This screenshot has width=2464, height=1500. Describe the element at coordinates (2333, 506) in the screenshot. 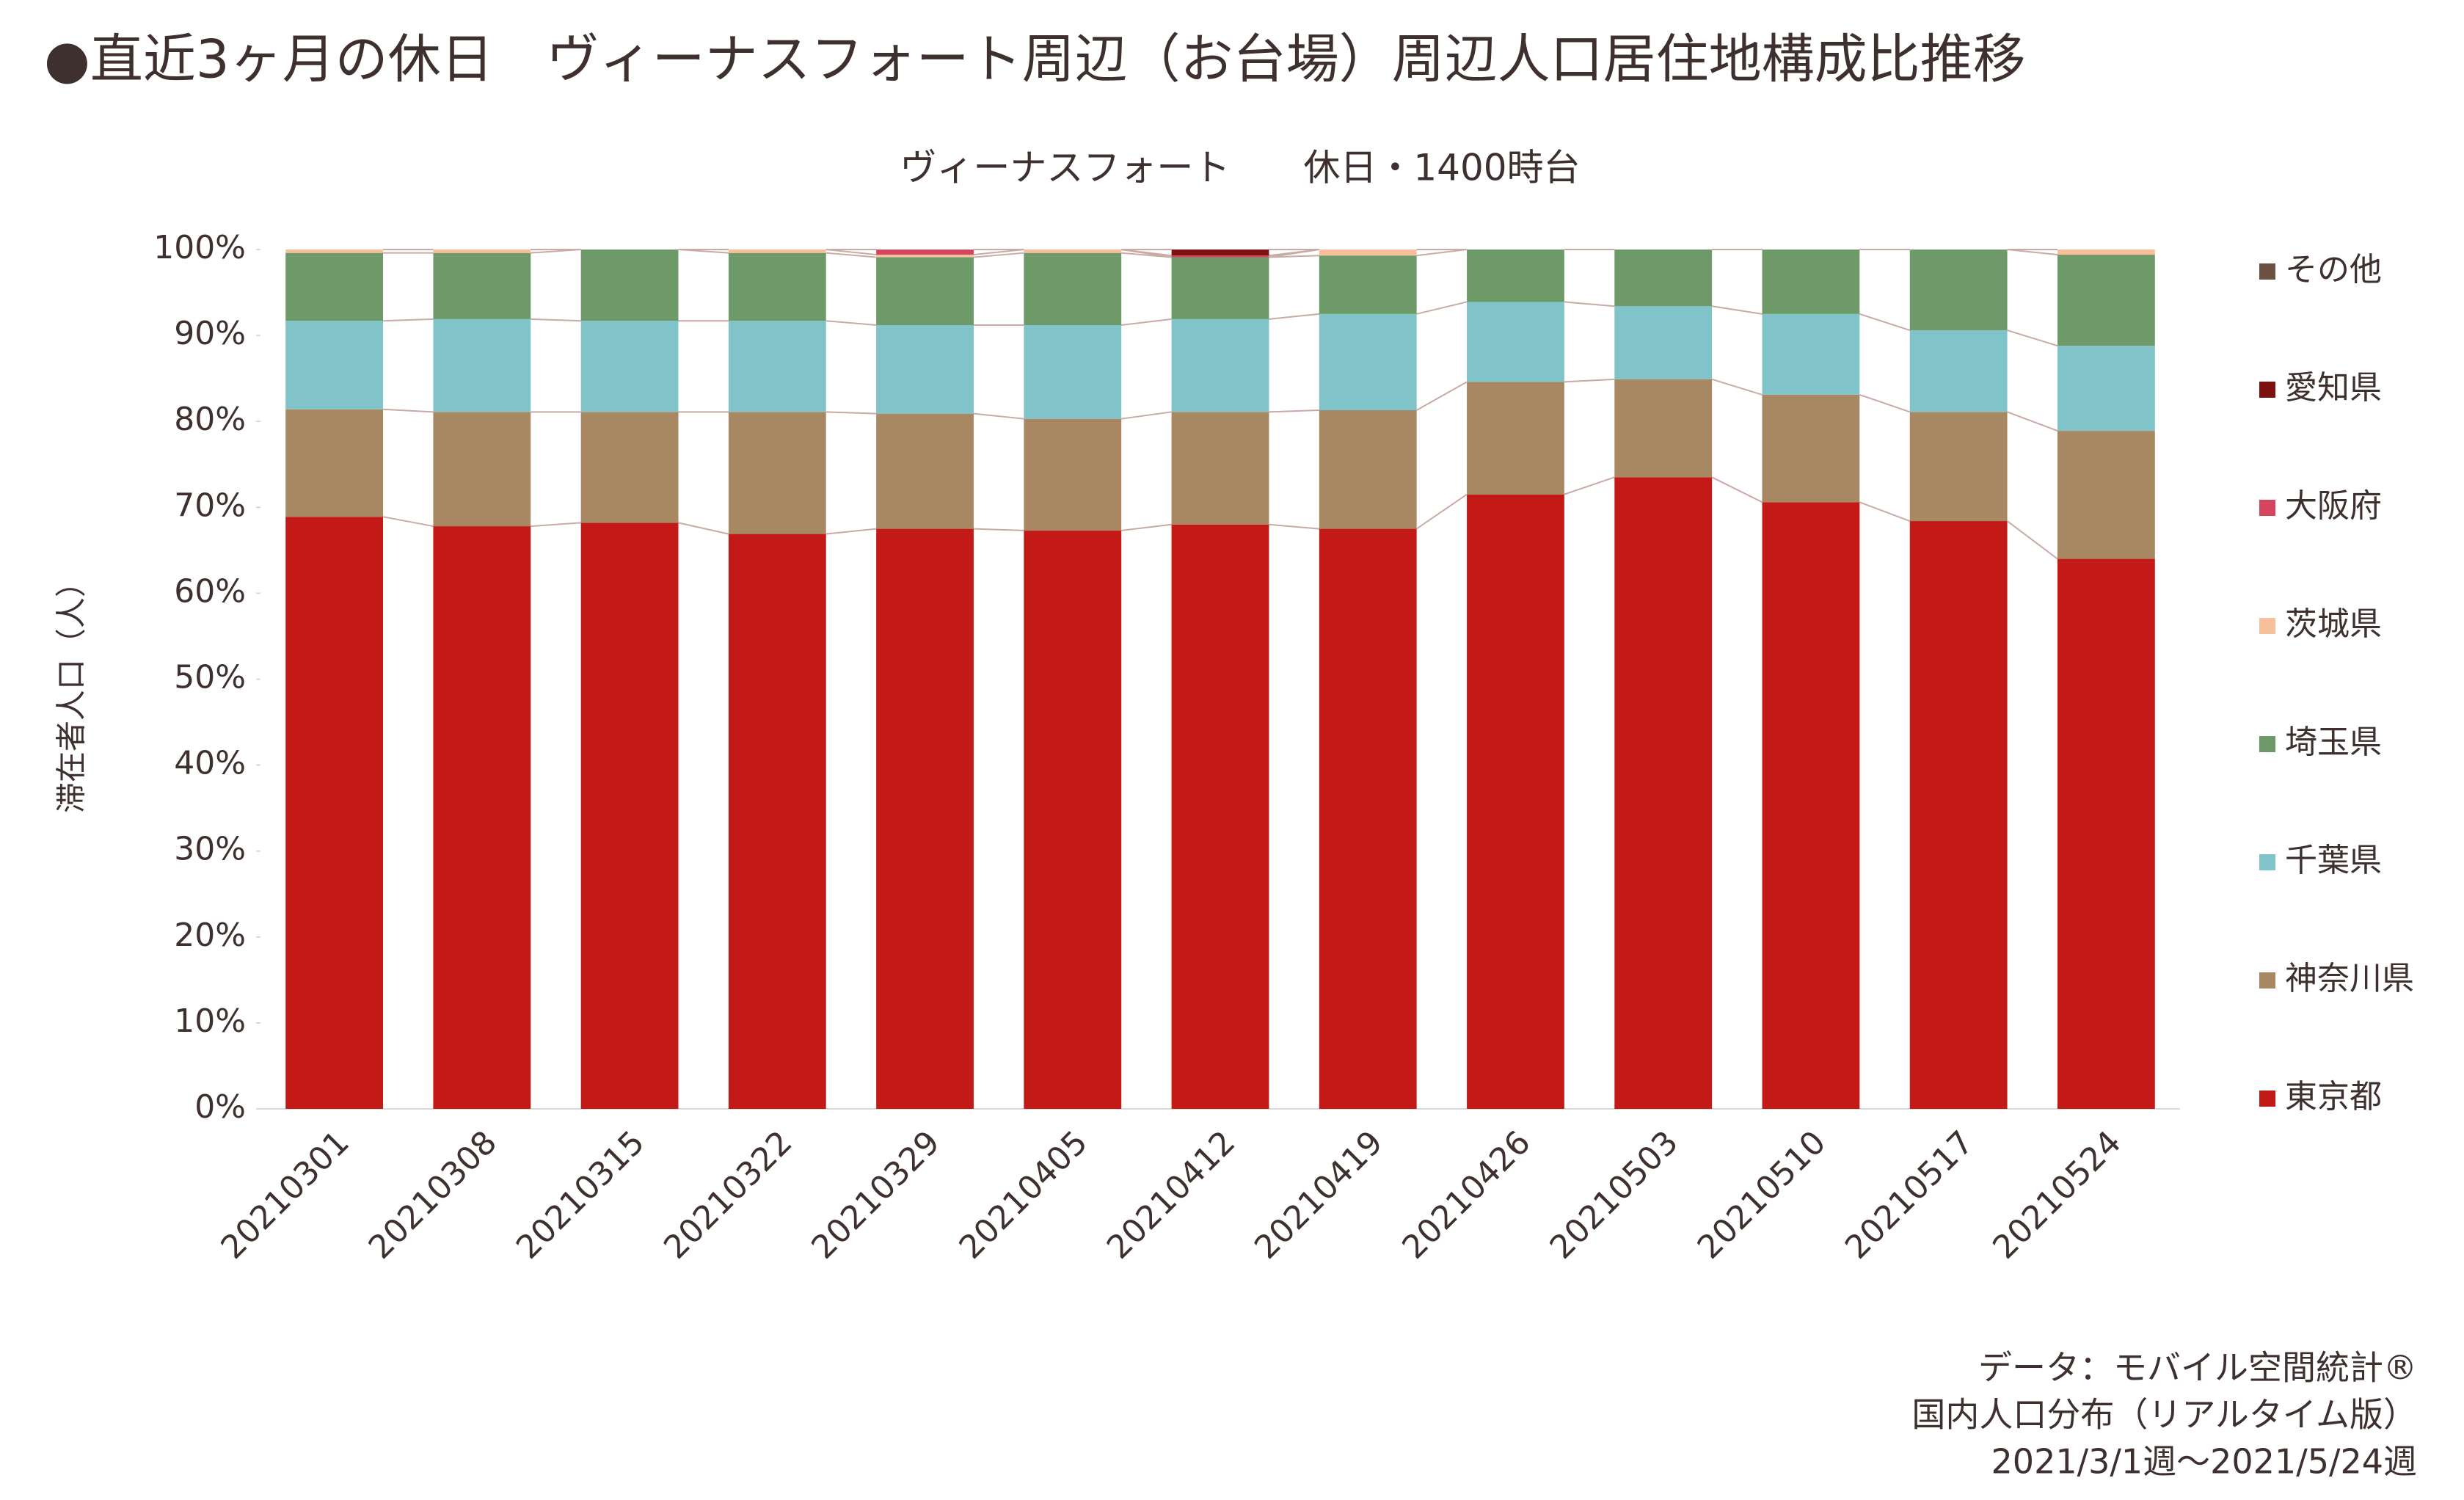

I see `legend-label: 大阪府` at that location.